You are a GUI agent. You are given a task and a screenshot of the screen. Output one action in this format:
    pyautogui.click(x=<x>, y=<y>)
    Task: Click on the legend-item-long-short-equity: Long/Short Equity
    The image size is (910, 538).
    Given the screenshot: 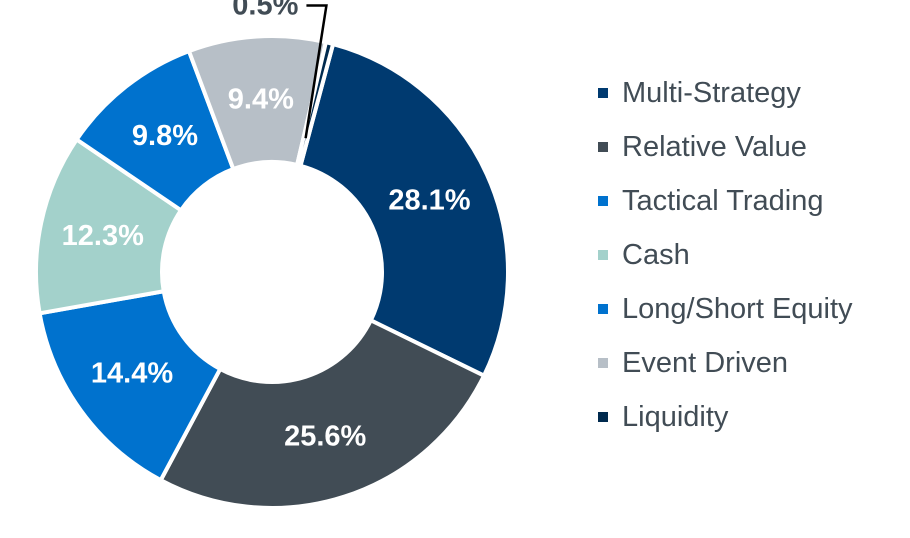 What is the action you would take?
    pyautogui.click(x=725, y=309)
    